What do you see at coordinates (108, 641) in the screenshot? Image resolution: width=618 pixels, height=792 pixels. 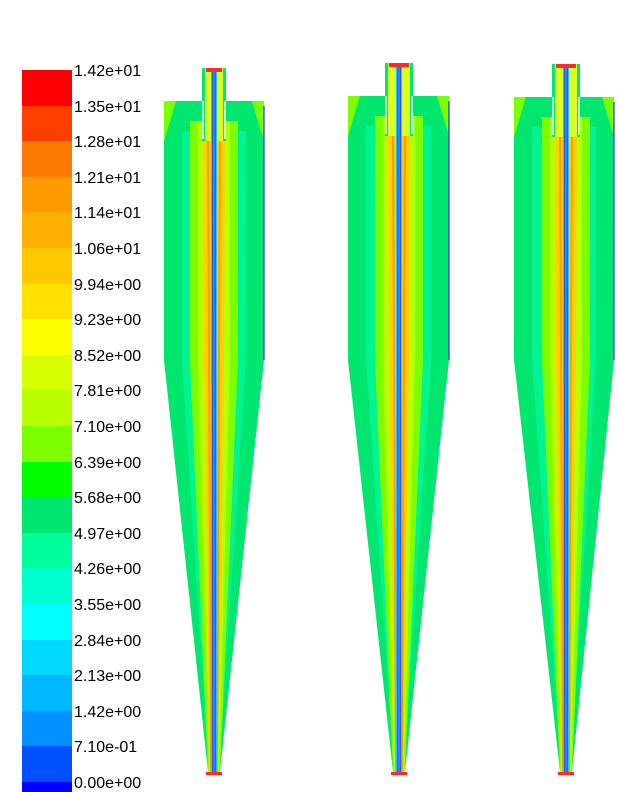 I see `colorbar-label: 2.84e+00` at bounding box center [108, 641].